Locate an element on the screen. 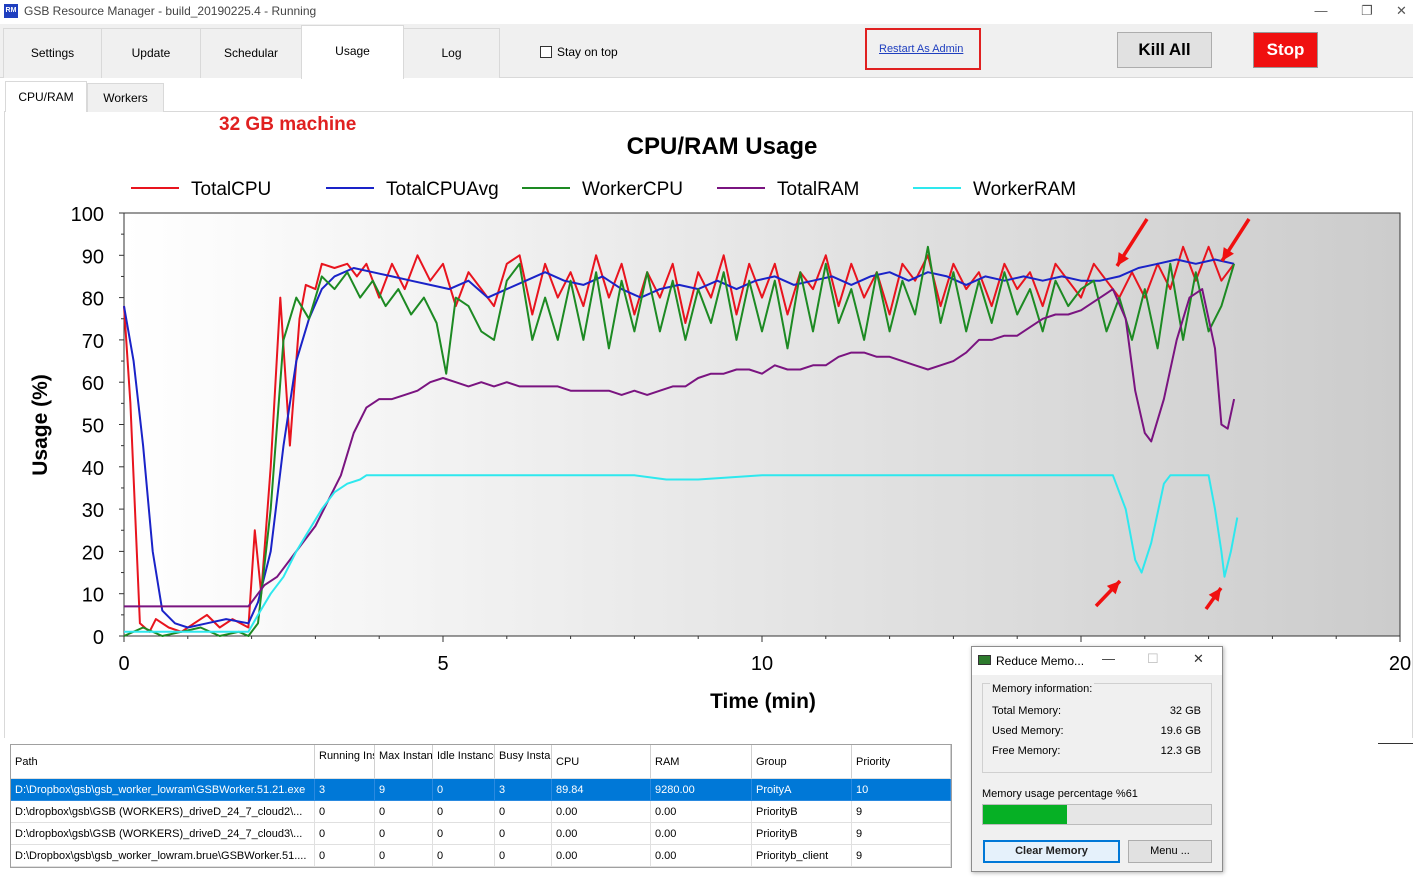 The image size is (1413, 890). subtab-workers: Workers is located at coordinates (125, 97).